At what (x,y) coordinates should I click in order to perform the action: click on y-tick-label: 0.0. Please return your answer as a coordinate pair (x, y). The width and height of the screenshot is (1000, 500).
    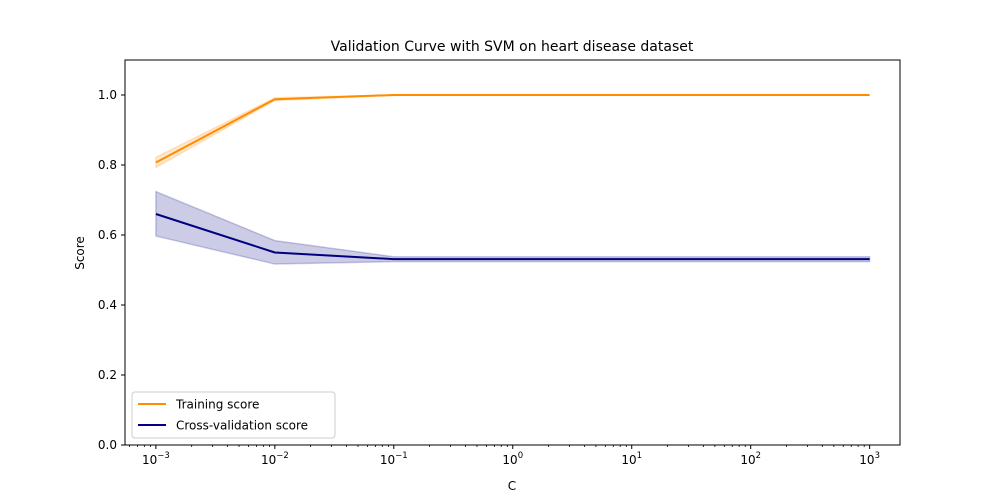
    Looking at the image, I should click on (107, 445).